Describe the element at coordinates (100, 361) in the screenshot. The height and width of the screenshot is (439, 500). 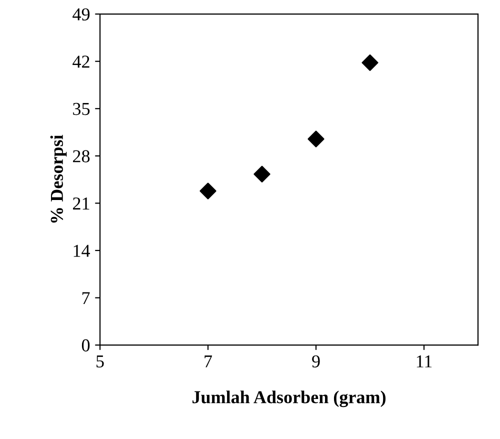
I see `x-tick-label: 5` at that location.